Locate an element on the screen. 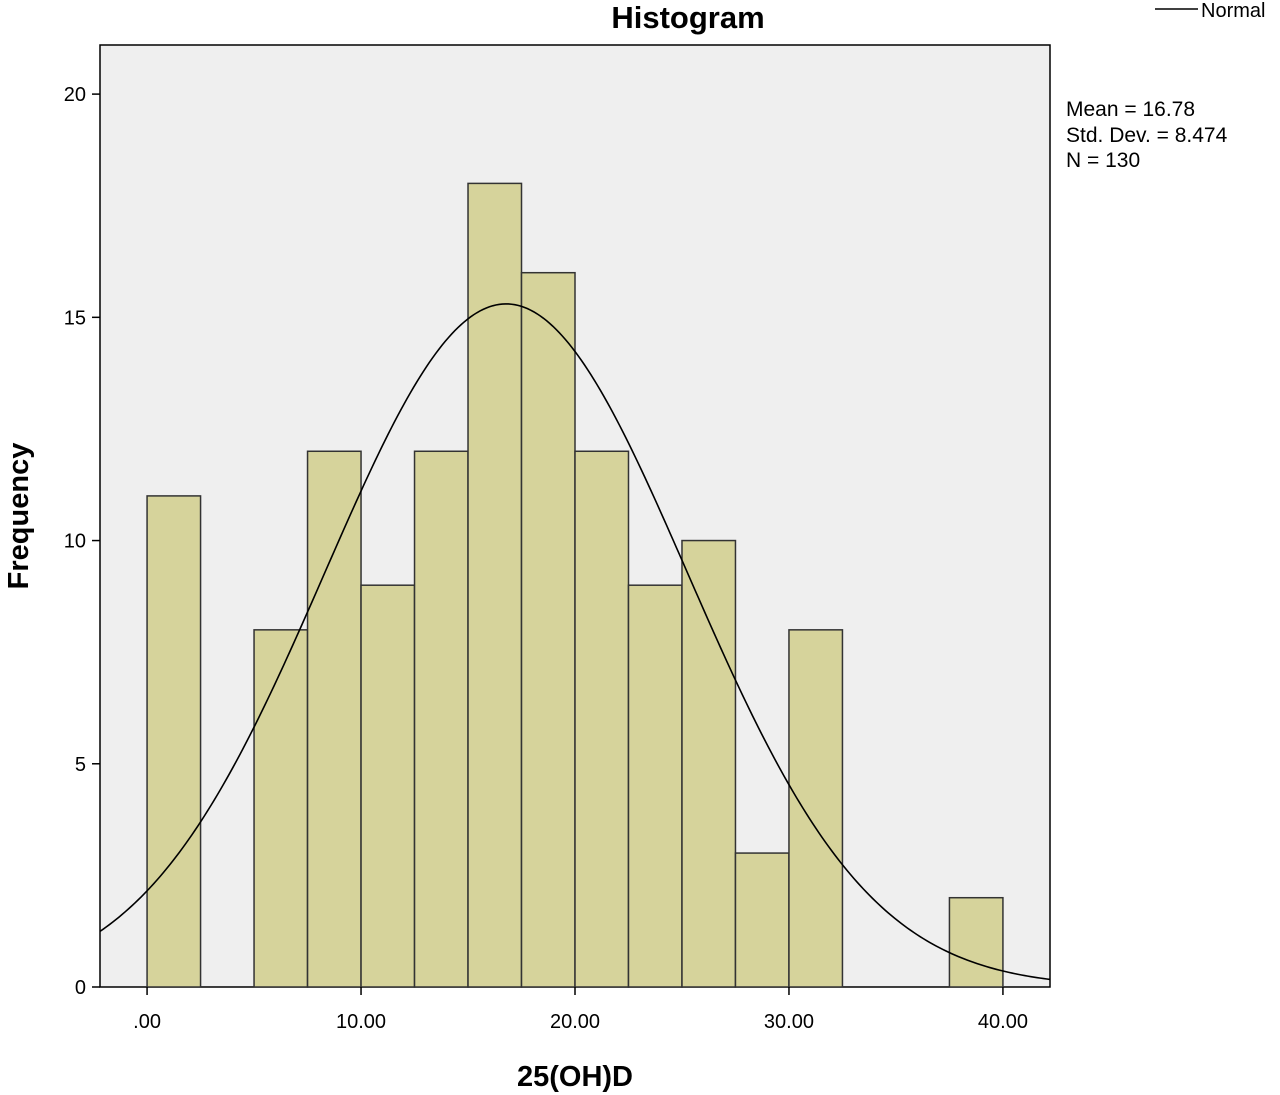 The image size is (1280, 1095). stat-std-dev: Std. Dev. = 8.474 is located at coordinates (1147, 135).